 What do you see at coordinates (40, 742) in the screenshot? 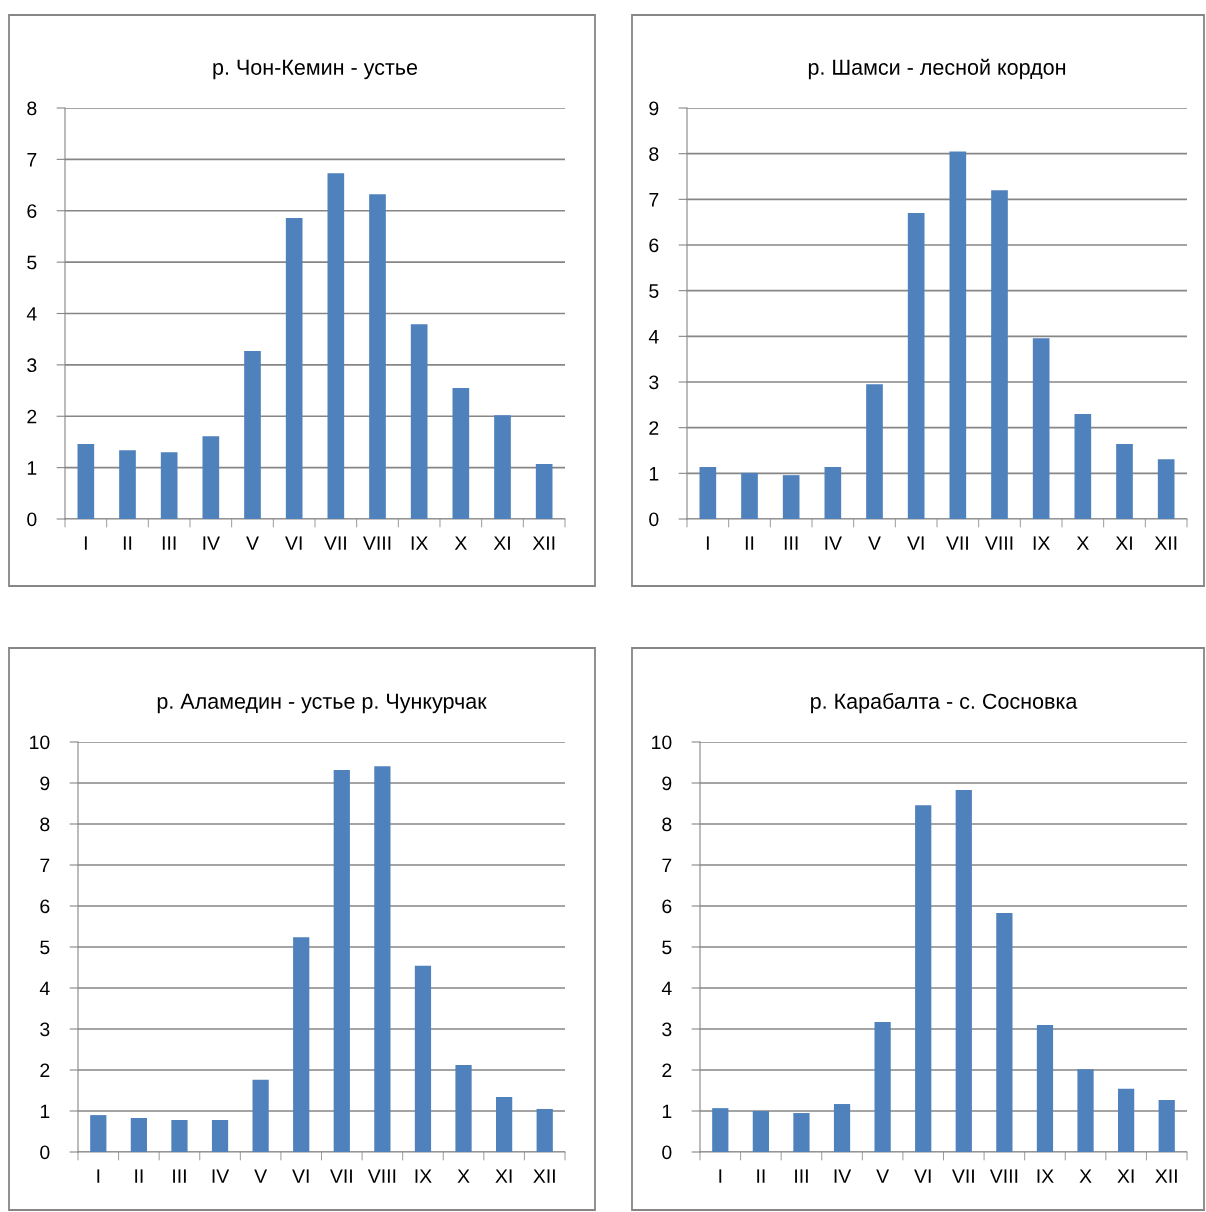
I see `y-tick-label: 10` at bounding box center [40, 742].